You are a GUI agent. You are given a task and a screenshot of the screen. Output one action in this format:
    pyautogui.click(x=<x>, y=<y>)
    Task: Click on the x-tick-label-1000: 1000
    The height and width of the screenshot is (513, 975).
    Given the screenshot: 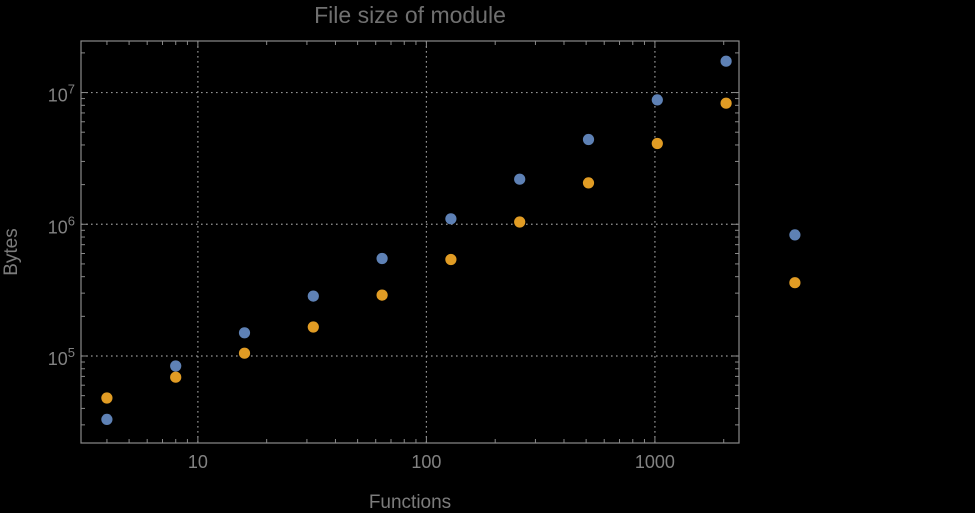 What is the action you would take?
    pyautogui.click(x=655, y=462)
    